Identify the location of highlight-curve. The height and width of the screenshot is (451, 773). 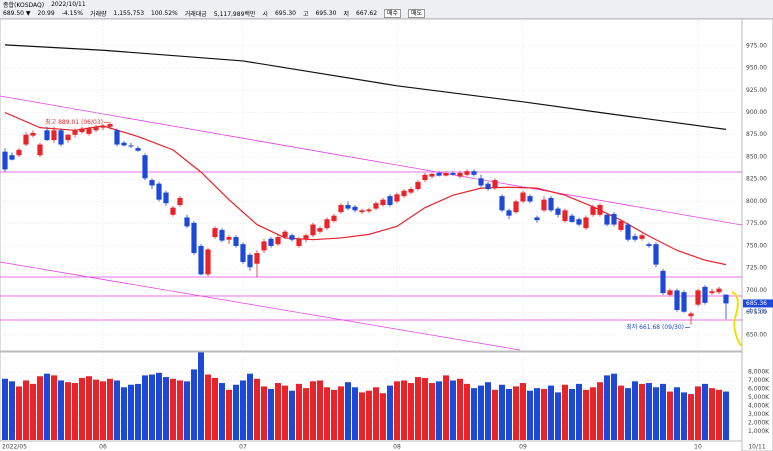
(736, 319).